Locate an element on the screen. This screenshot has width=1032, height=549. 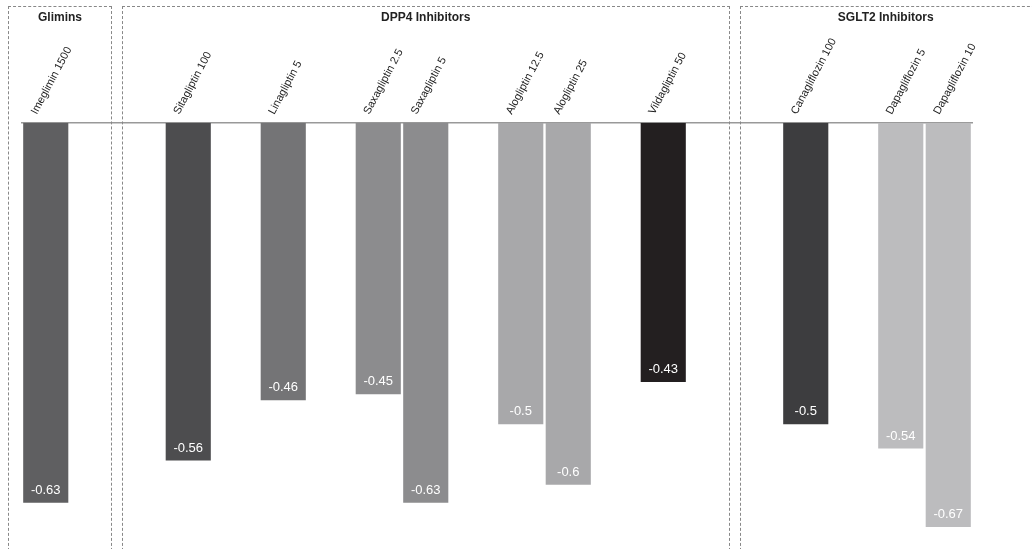
data-label: -0.45 is located at coordinates (378, 381).